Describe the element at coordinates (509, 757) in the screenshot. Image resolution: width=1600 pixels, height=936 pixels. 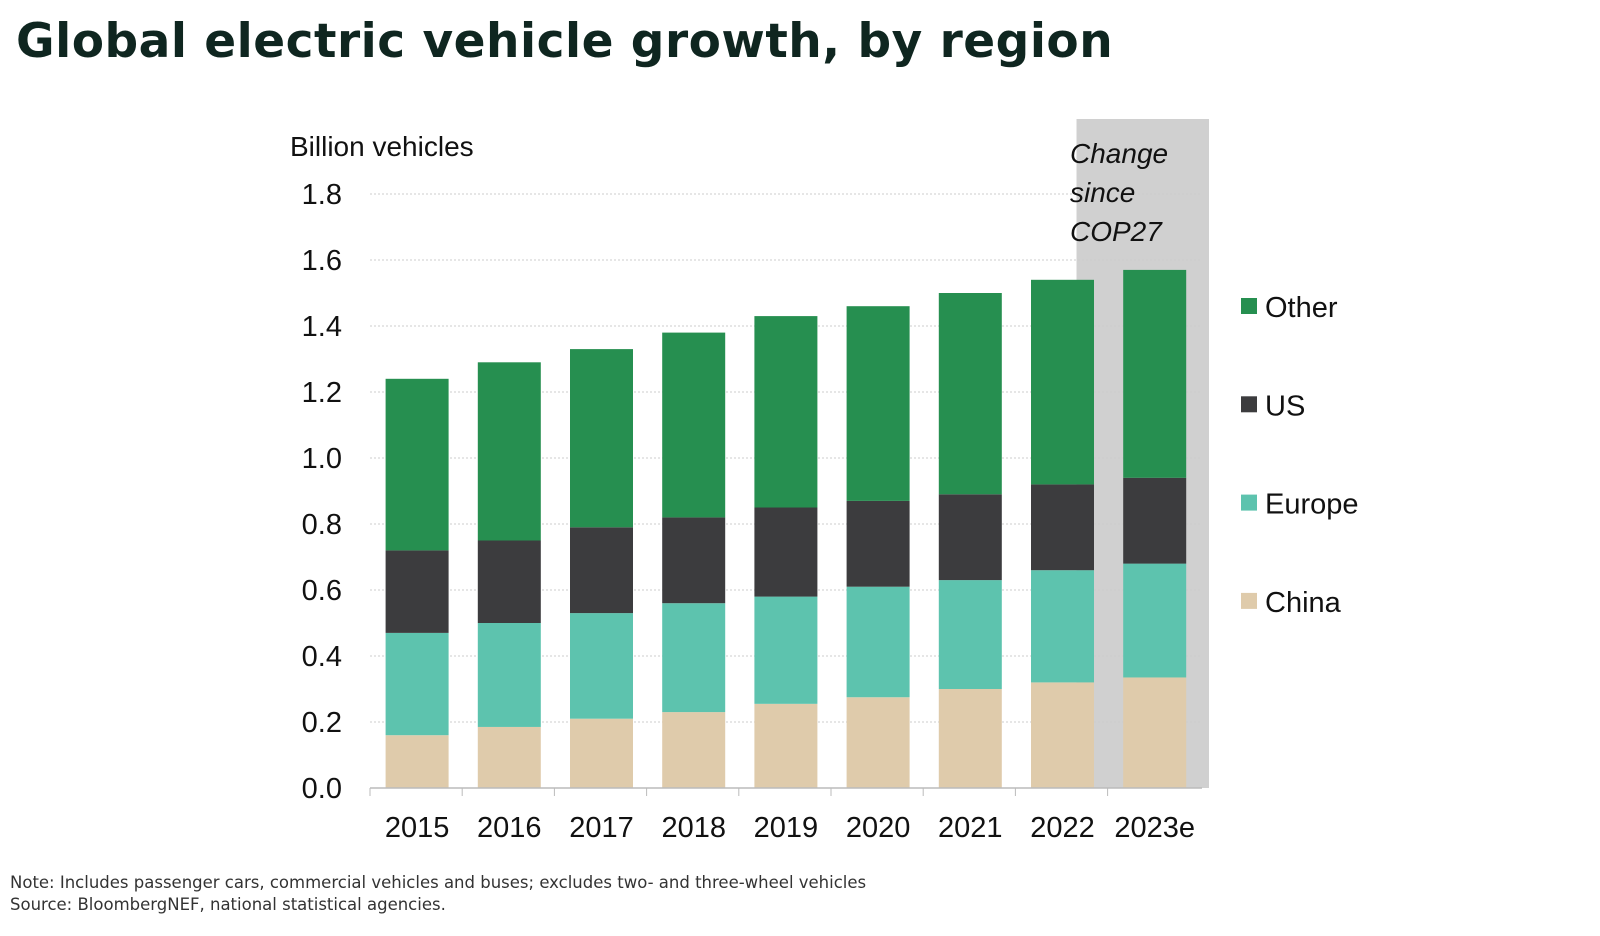
I see `bar-china-2016` at that location.